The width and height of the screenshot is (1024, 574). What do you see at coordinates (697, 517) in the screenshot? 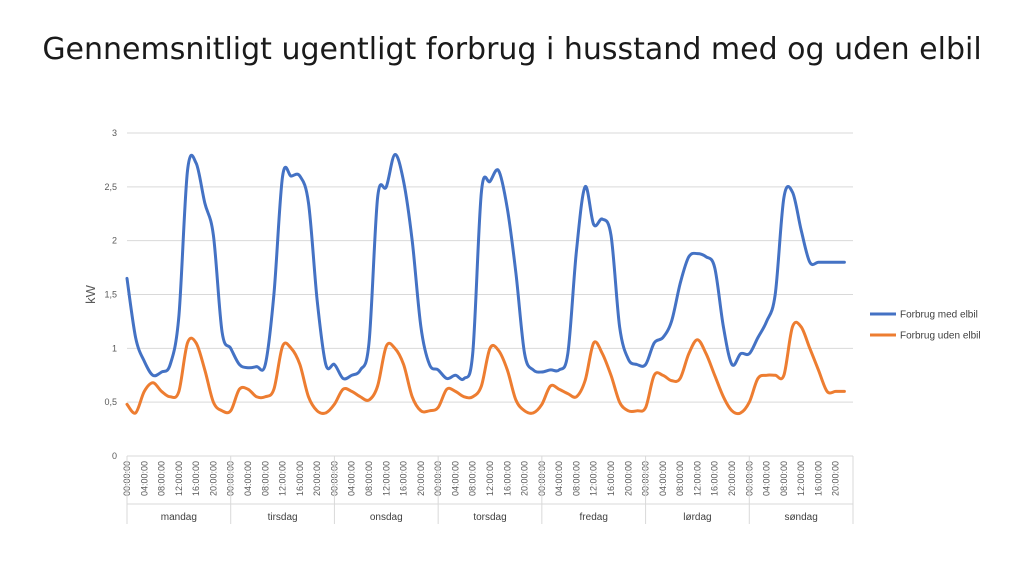
I see `day-label: lørdag` at bounding box center [697, 517].